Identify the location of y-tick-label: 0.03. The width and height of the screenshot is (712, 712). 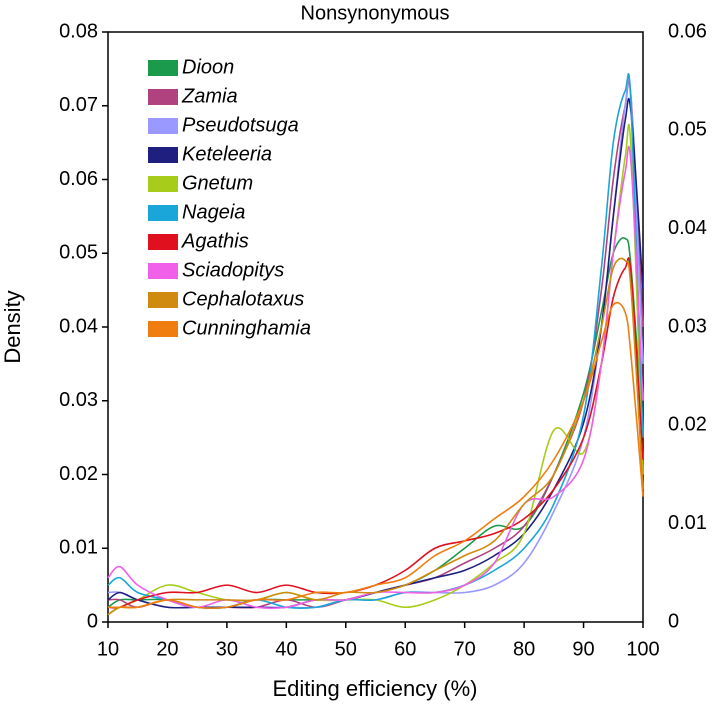
(78, 400).